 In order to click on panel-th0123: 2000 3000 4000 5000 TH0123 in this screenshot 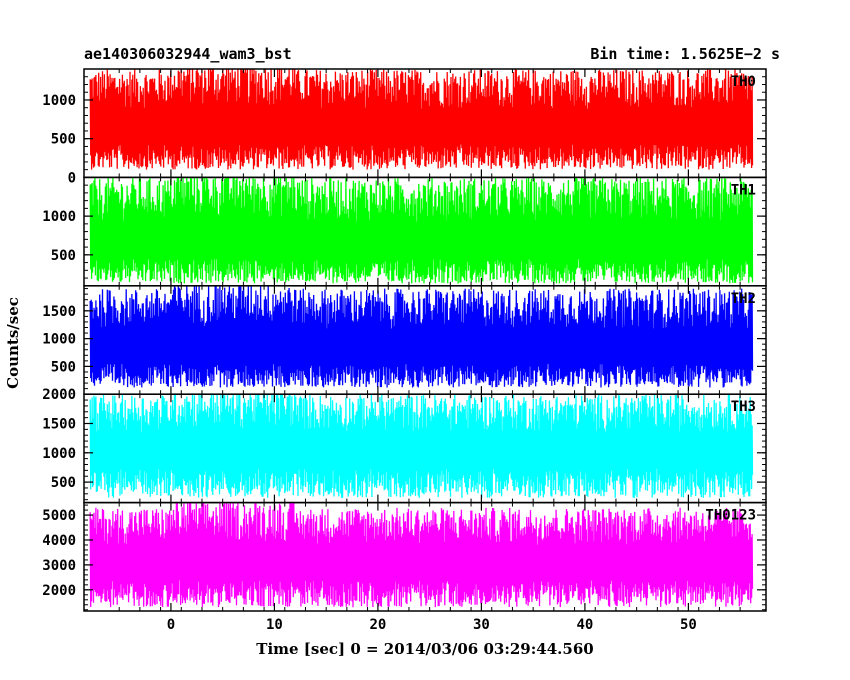, I will do `click(404, 556)`.